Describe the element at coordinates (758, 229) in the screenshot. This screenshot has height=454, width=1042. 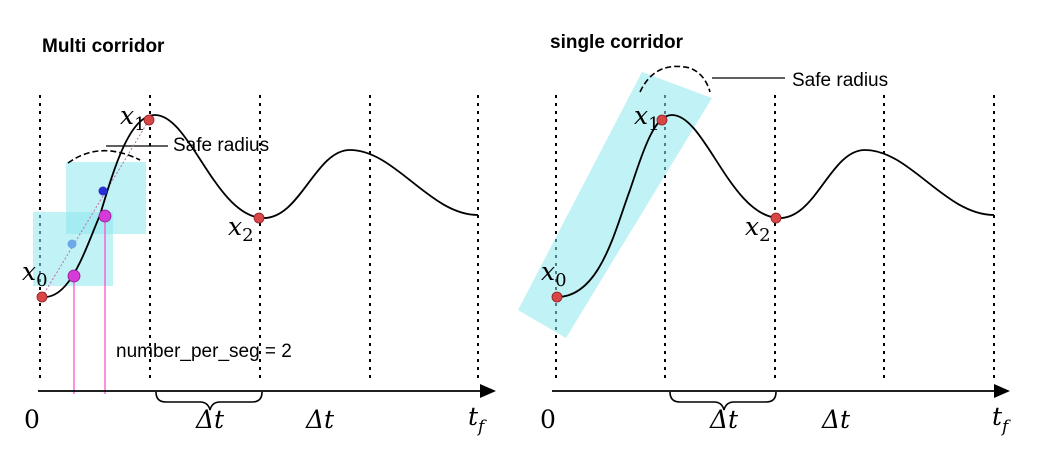
I see `right-x2-label: x2` at that location.